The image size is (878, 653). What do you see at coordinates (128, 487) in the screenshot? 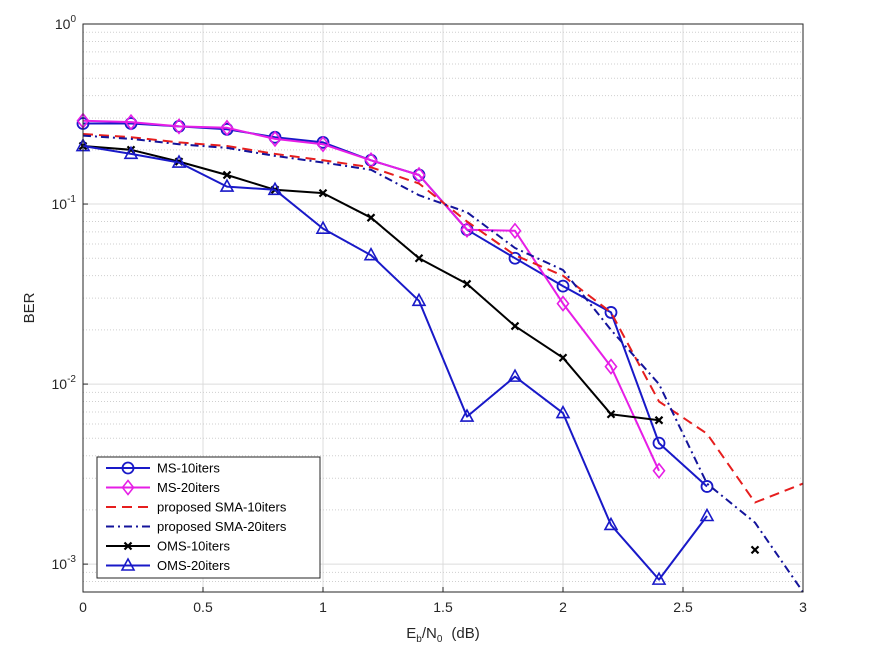
I see `legend-marker-ms-20iters` at bounding box center [128, 487].